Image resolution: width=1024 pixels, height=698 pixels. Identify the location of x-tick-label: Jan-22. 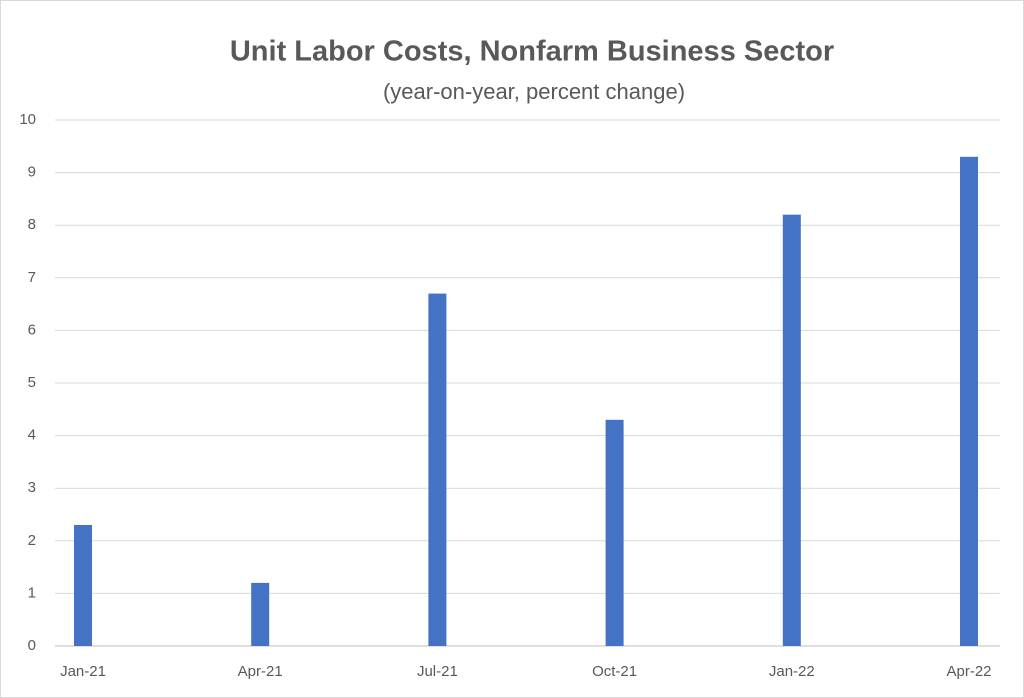
(792, 671).